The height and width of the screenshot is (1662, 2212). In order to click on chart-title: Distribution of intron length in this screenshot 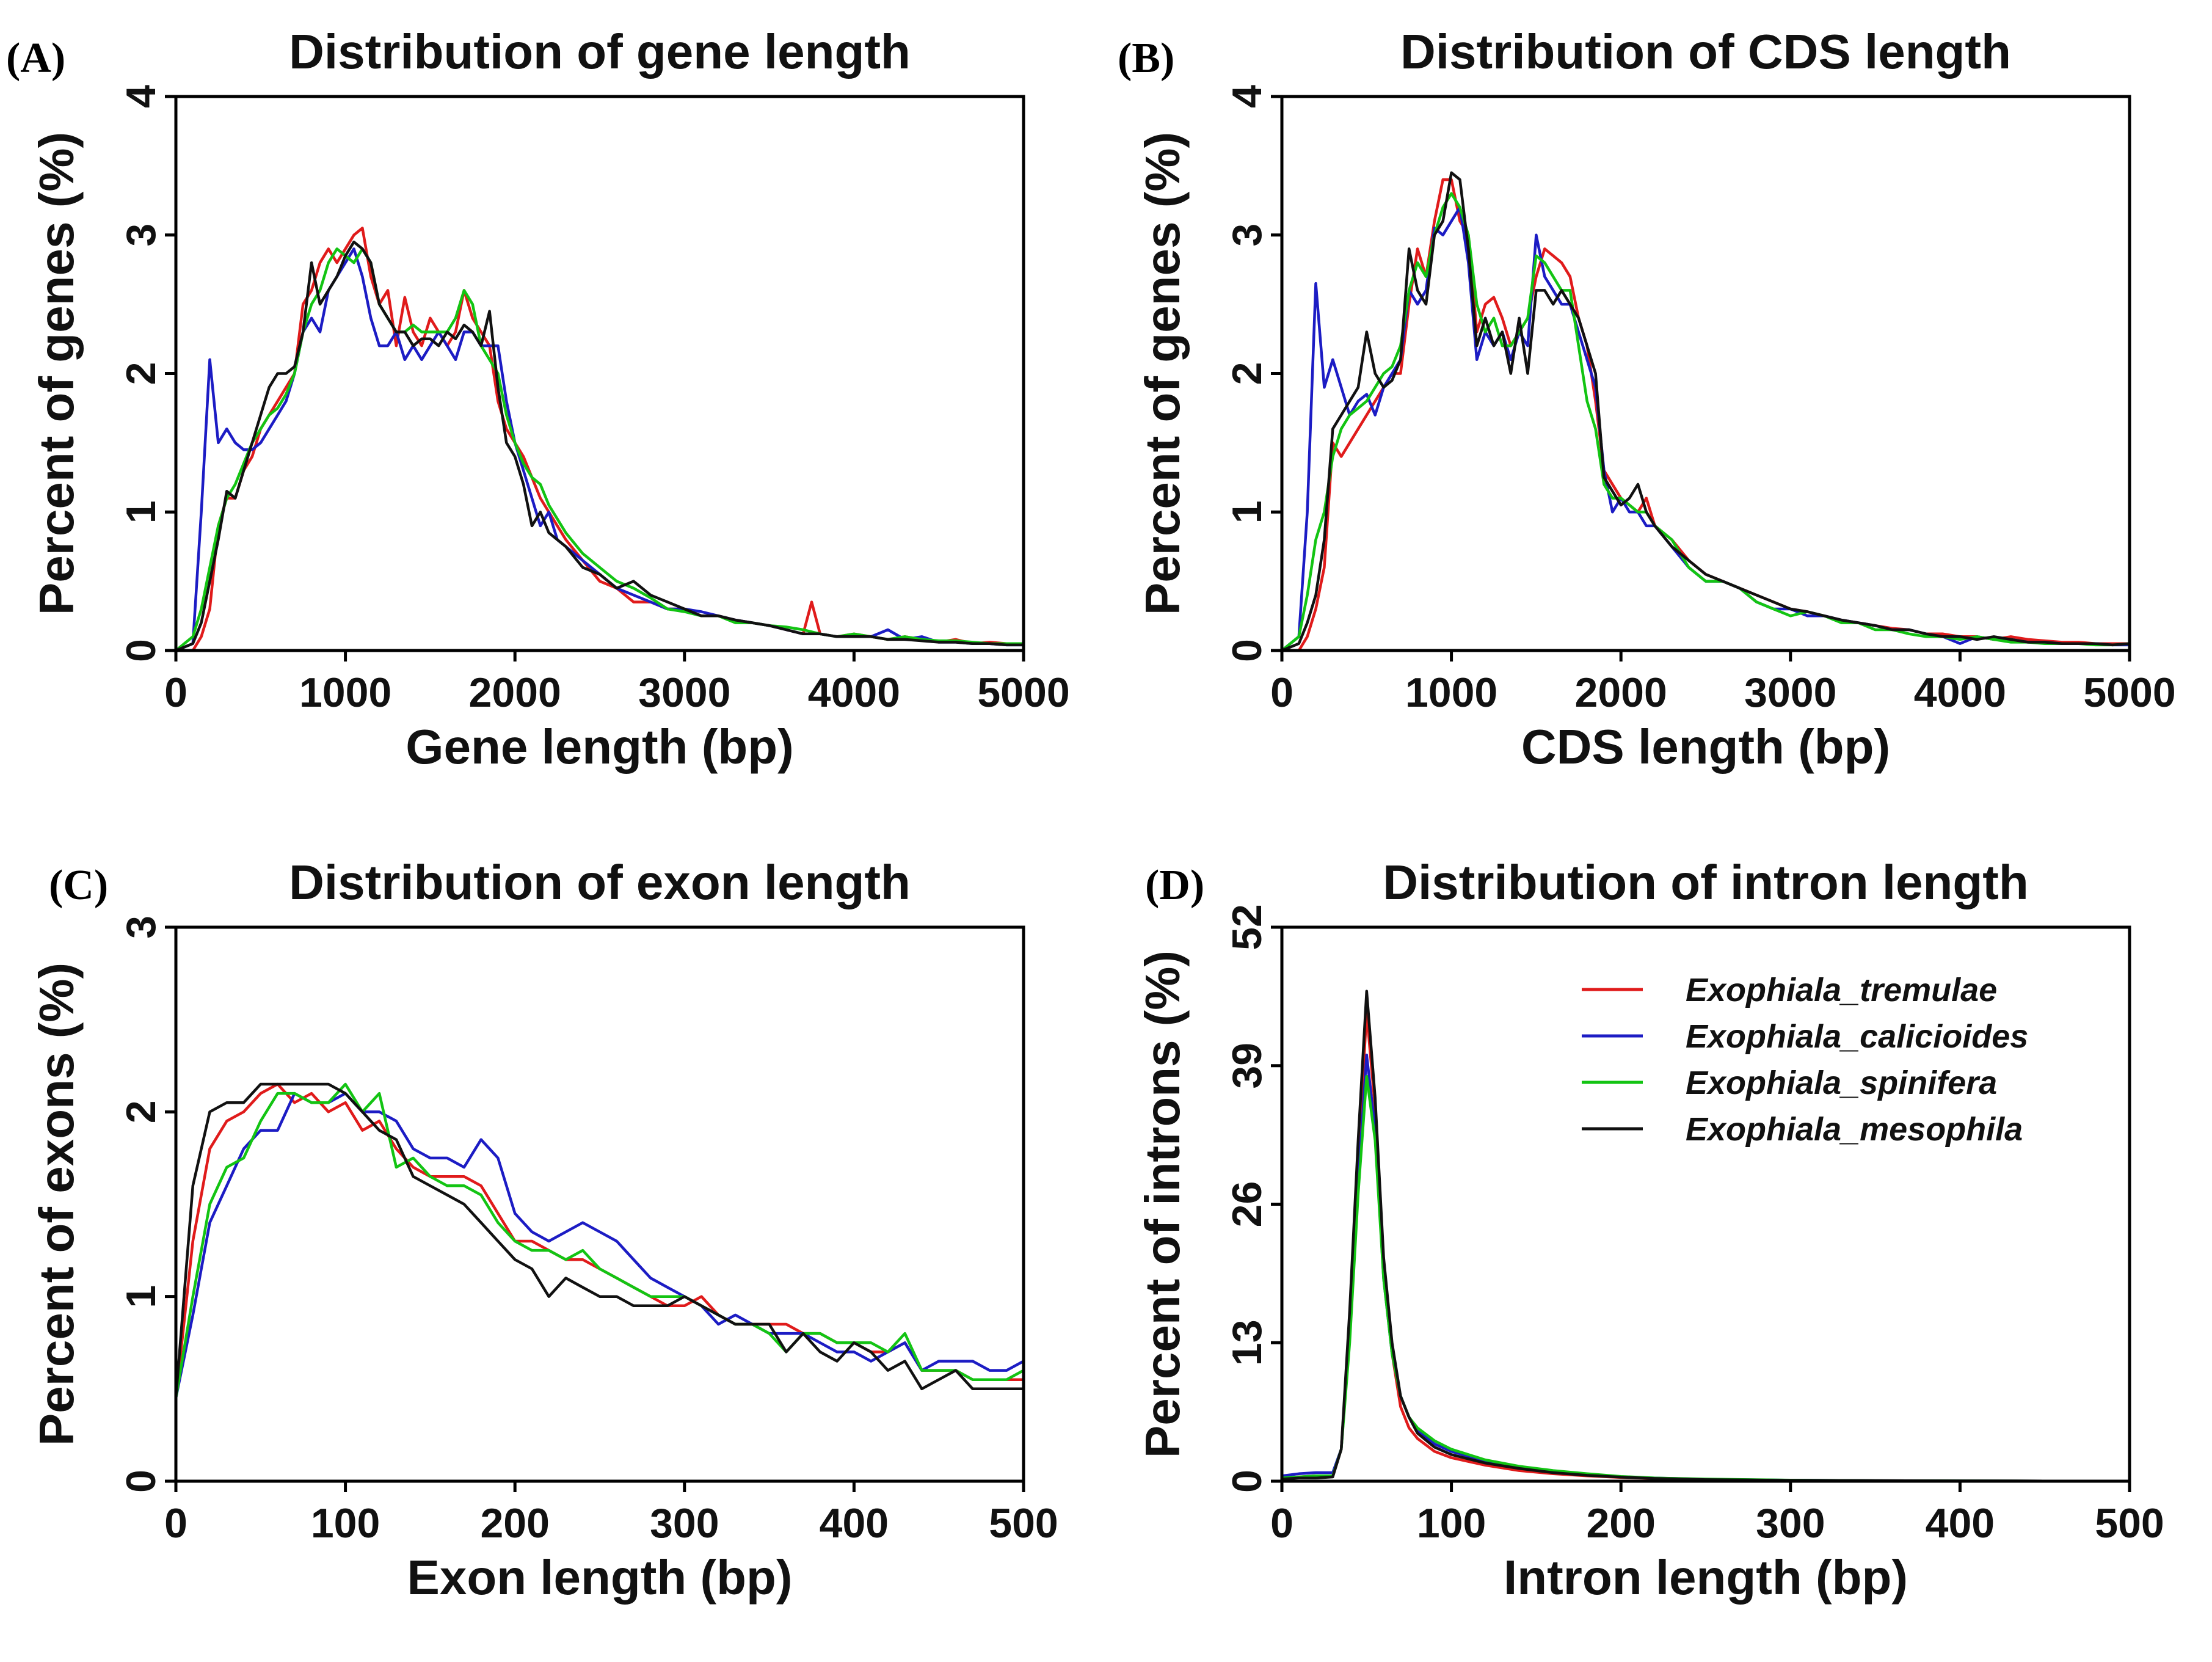, I will do `click(1706, 882)`.